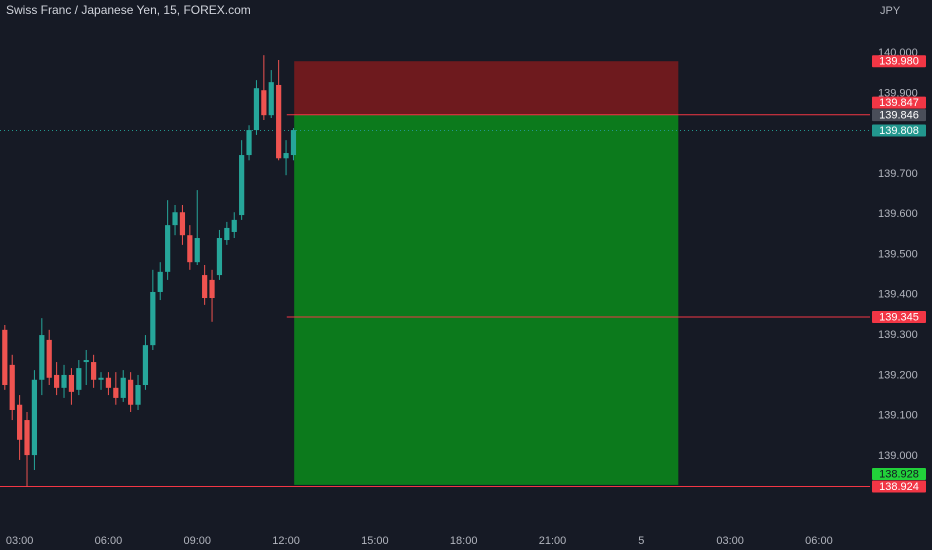 The height and width of the screenshot is (550, 932). Describe the element at coordinates (641, 541) in the screenshot. I see `x-tick-label: 5` at that location.